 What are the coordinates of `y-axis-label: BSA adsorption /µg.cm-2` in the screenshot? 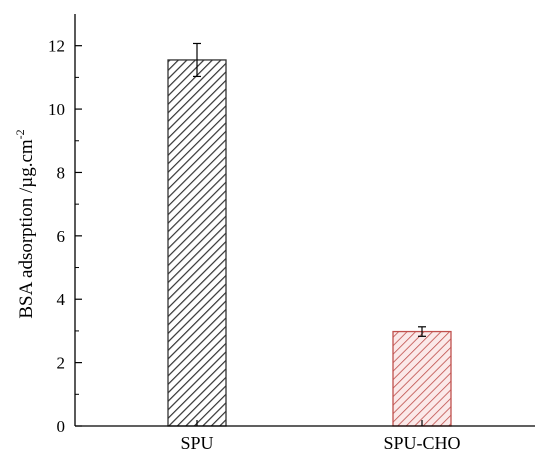 It's located at (25, 223).